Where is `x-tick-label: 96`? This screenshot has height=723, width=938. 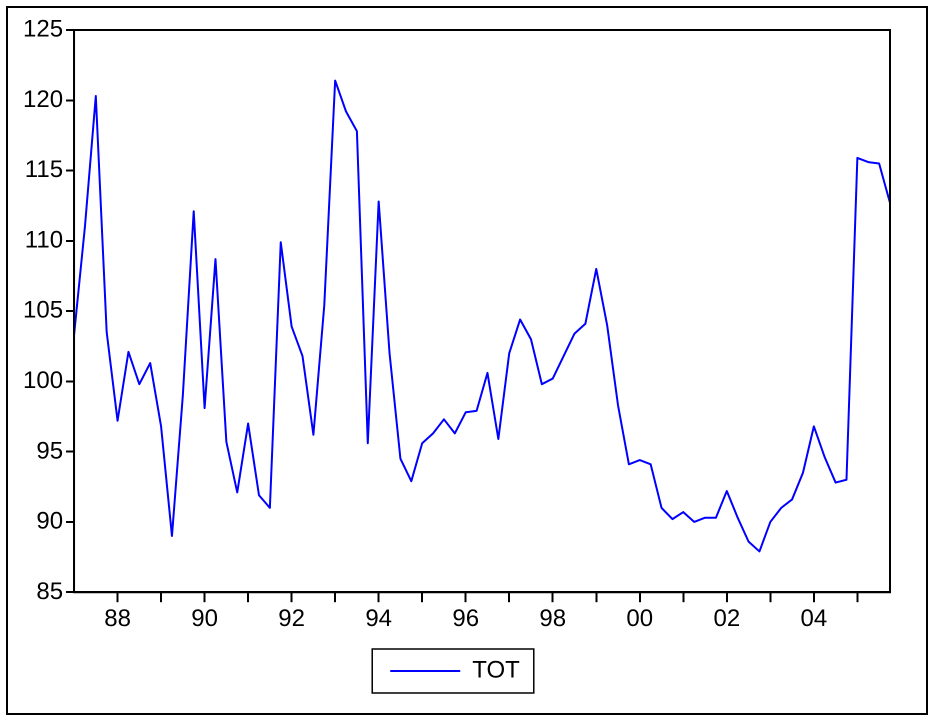
x-tick-label: 96 is located at coordinates (466, 618).